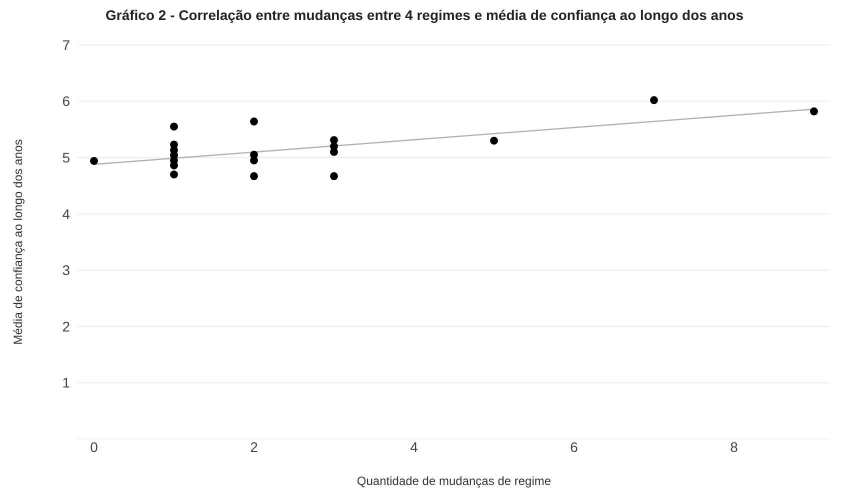 This screenshot has height=495, width=849. Describe the element at coordinates (66, 157) in the screenshot. I see `y-tick-label: 5` at that location.